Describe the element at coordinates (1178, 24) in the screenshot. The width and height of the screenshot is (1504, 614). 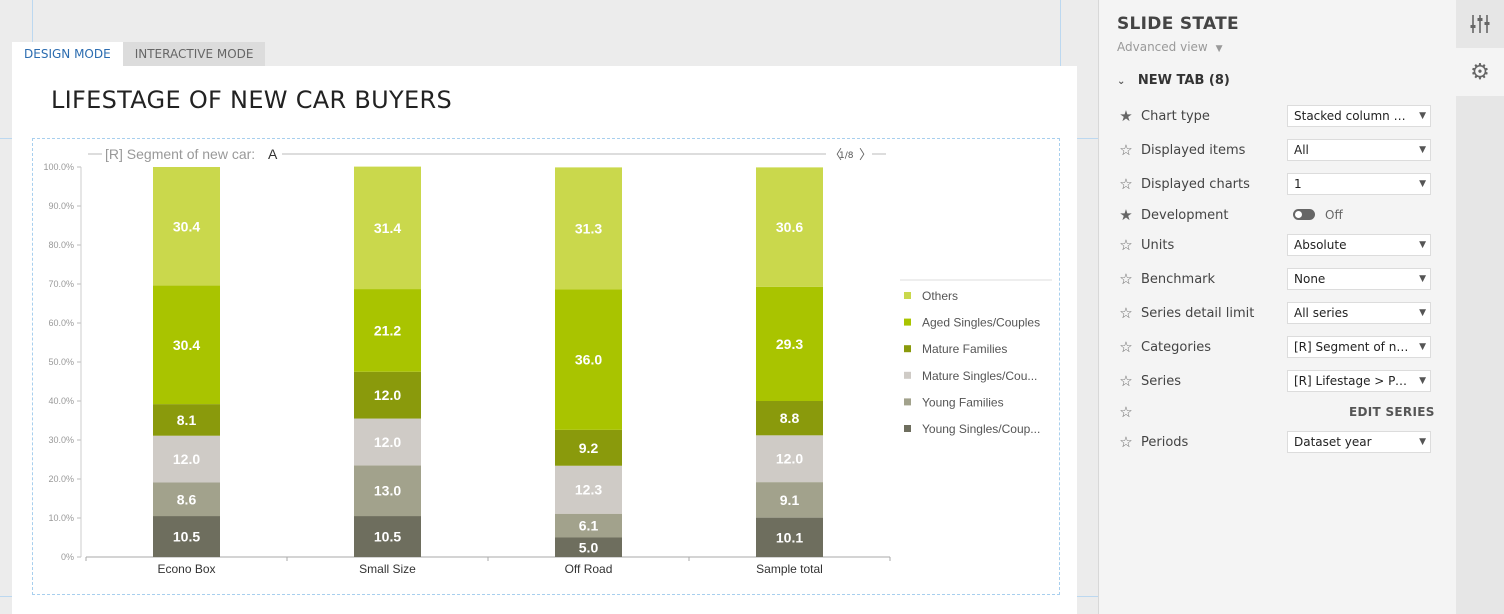
I see `panel-title: SLIDE STATE` at that location.